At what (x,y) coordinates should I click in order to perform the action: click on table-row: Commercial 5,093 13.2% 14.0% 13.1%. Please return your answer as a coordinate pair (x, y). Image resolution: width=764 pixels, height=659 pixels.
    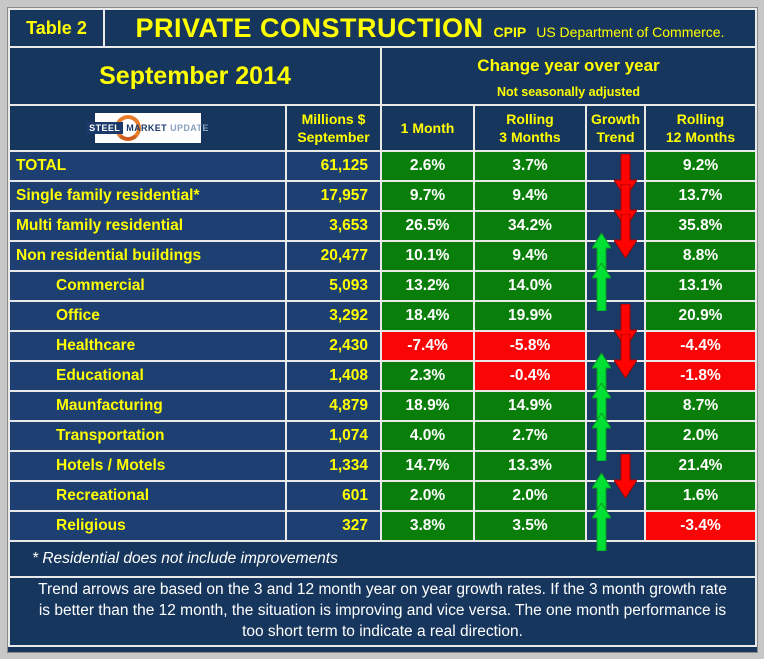
    Looking at the image, I should click on (382, 287).